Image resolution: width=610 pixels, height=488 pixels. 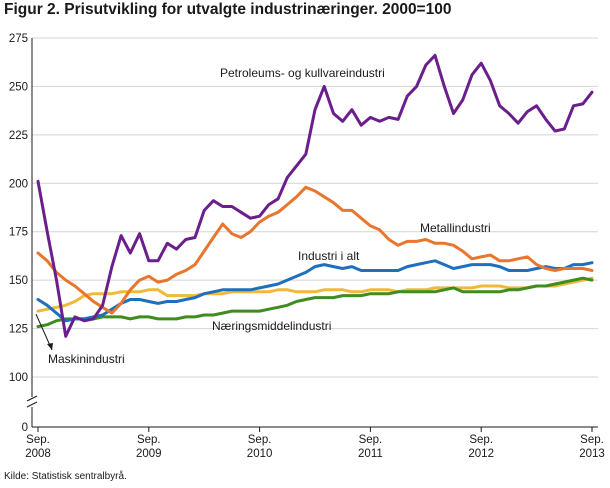 What do you see at coordinates (18, 136) in the screenshot?
I see `y-tick-label: 225` at bounding box center [18, 136].